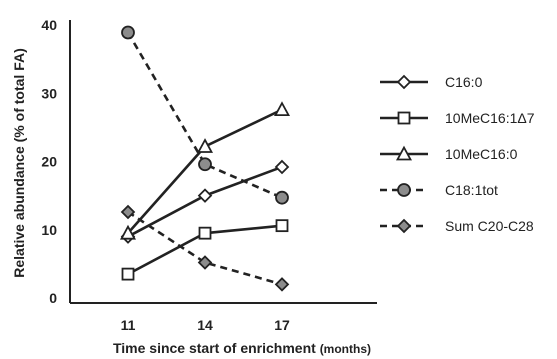 The width and height of the screenshot is (557, 359). I want to click on y-tick-label: 30, so click(49, 93).